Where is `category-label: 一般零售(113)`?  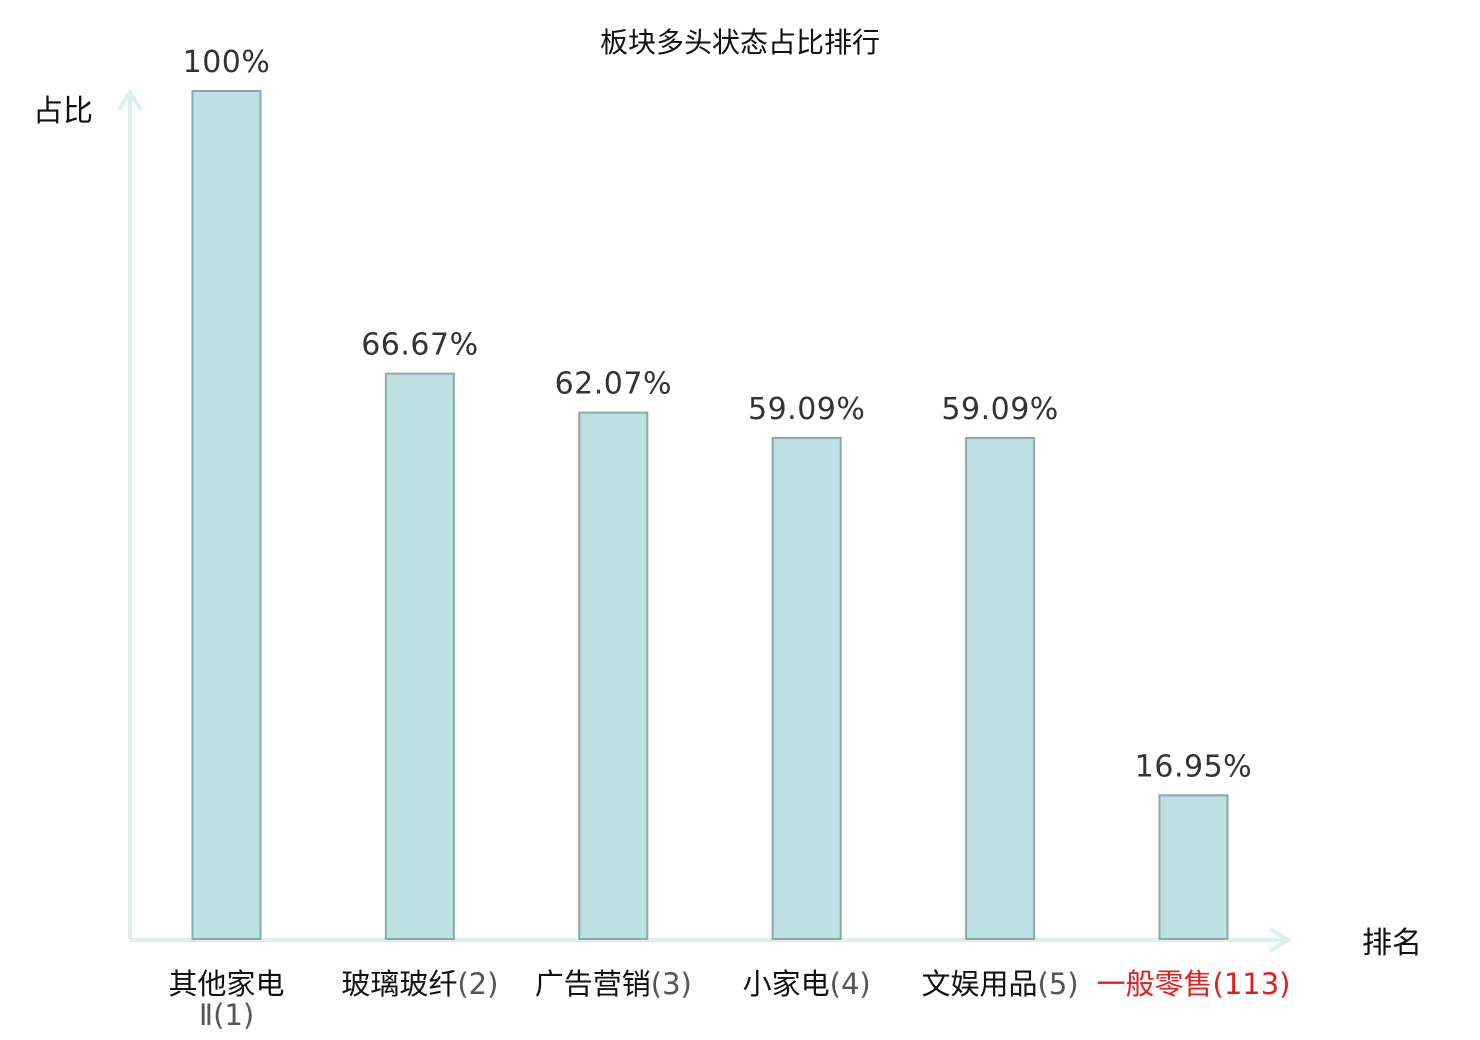 category-label: 一般零售(113) is located at coordinates (1194, 984).